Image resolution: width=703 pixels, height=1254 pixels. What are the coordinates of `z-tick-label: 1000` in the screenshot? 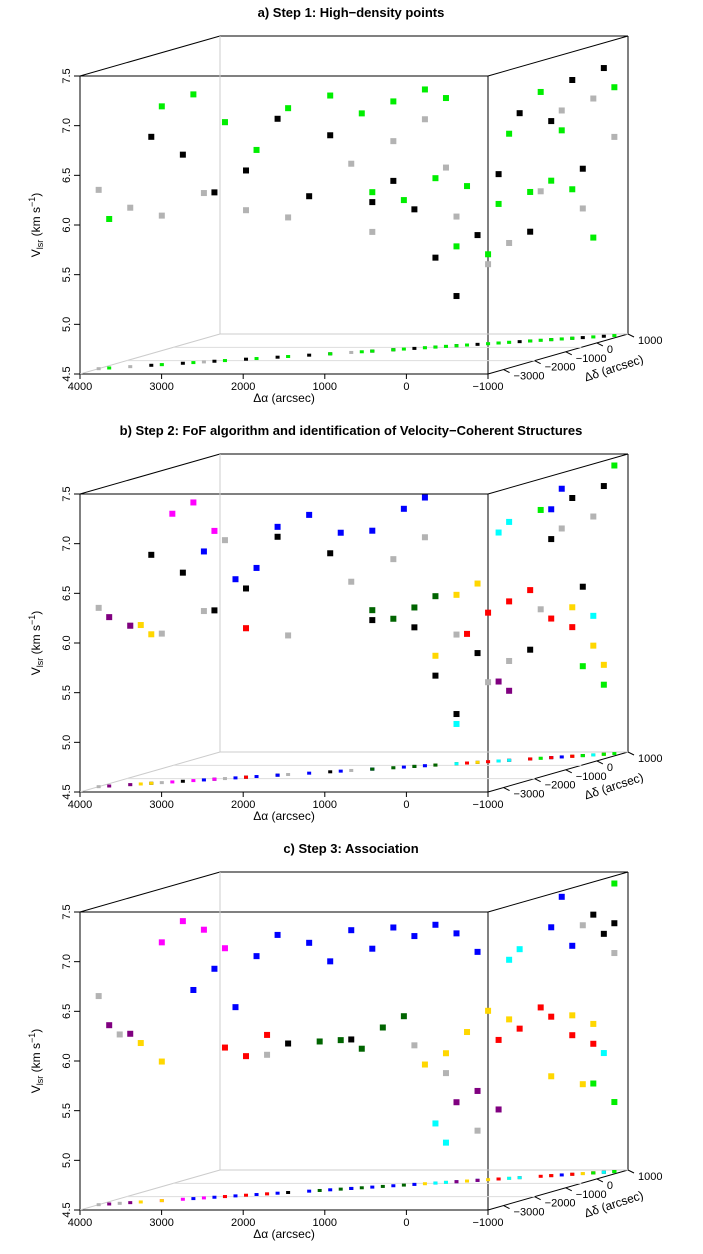 It's located at (650, 341).